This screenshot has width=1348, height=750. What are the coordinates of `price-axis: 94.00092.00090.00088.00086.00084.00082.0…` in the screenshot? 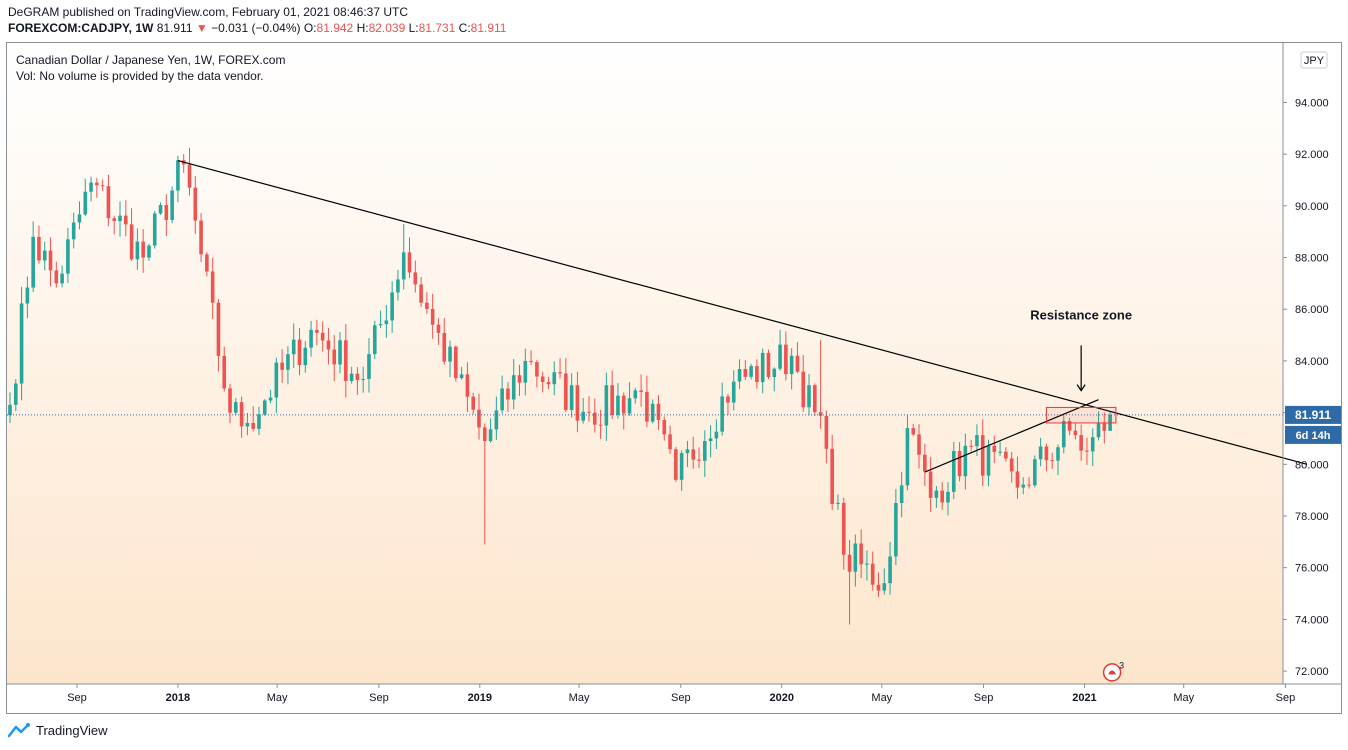 It's located at (1311, 363).